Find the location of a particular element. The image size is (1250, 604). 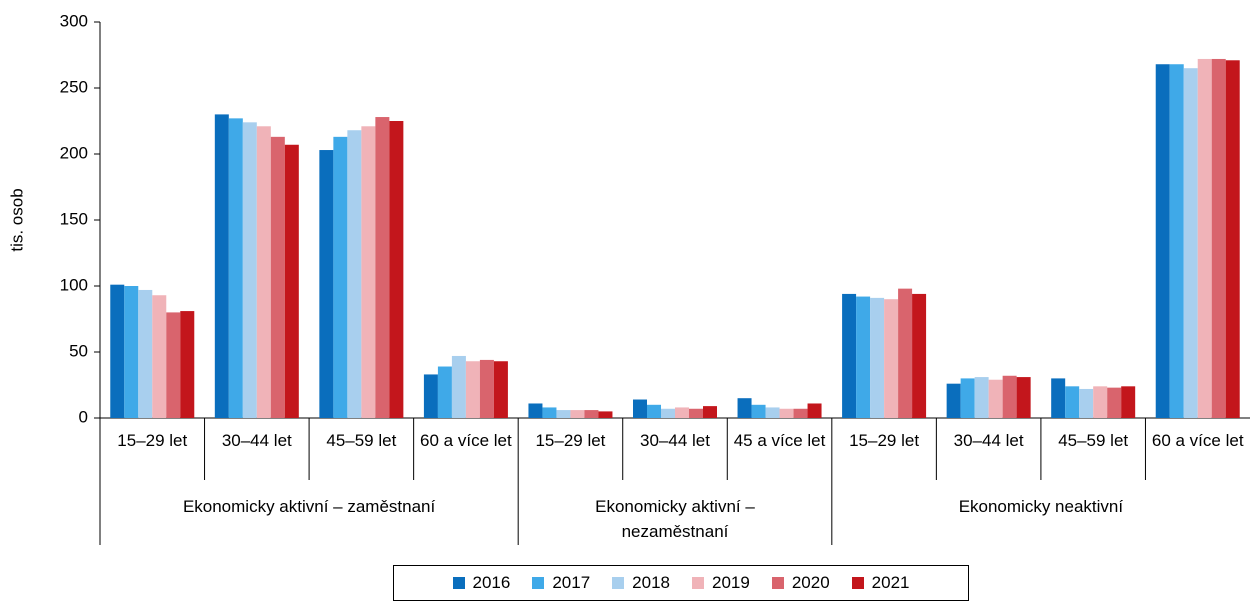

y-tick-label: 0 is located at coordinates (83, 416).